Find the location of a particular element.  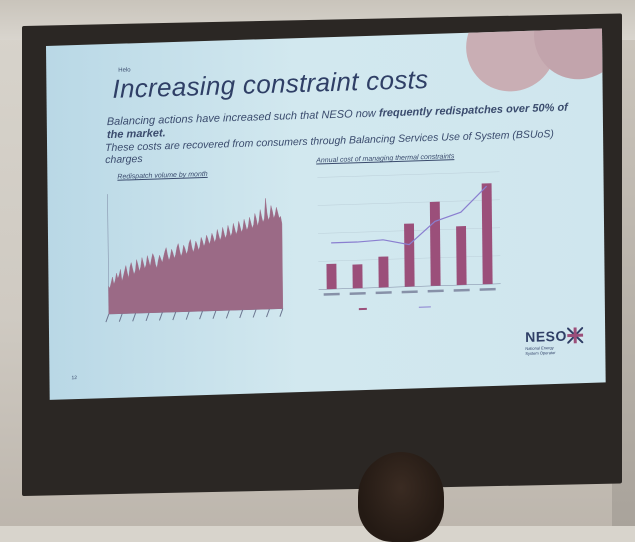

neso-tagline: National Energy System Operator is located at coordinates (545, 350).